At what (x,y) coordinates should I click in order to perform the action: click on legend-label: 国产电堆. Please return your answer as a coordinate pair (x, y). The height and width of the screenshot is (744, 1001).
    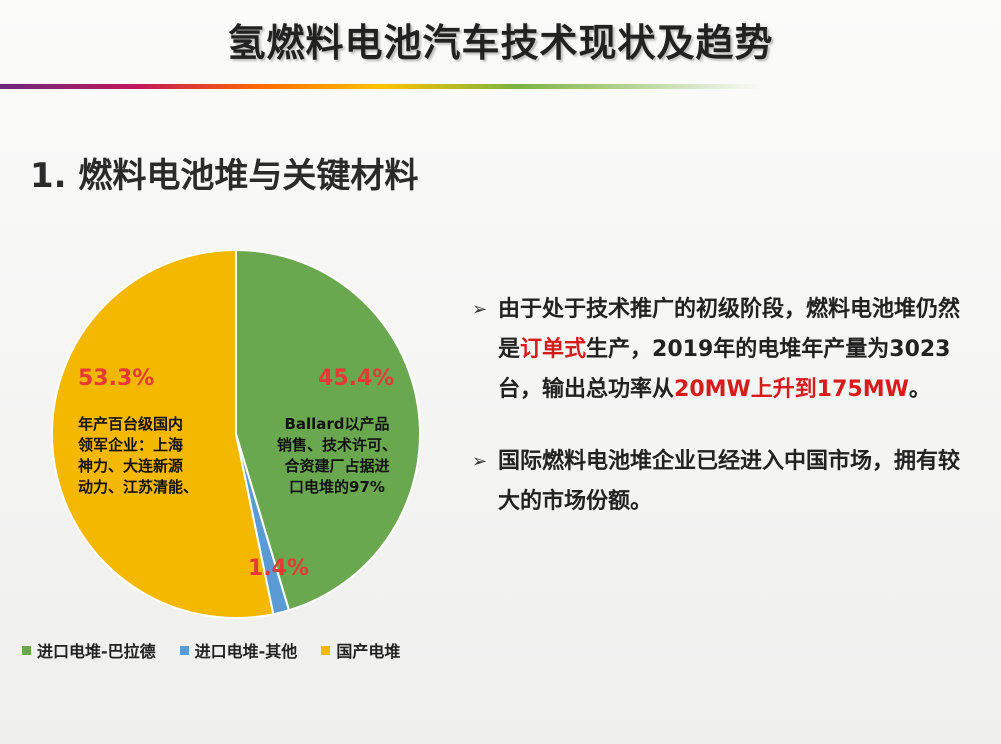
    Looking at the image, I should click on (368, 651).